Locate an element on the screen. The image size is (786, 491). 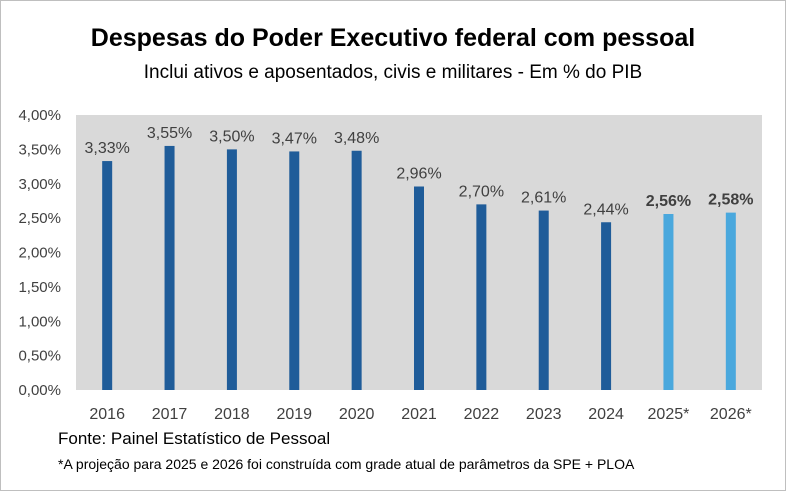
y-tick-label: 2,00% is located at coordinates (39, 253).